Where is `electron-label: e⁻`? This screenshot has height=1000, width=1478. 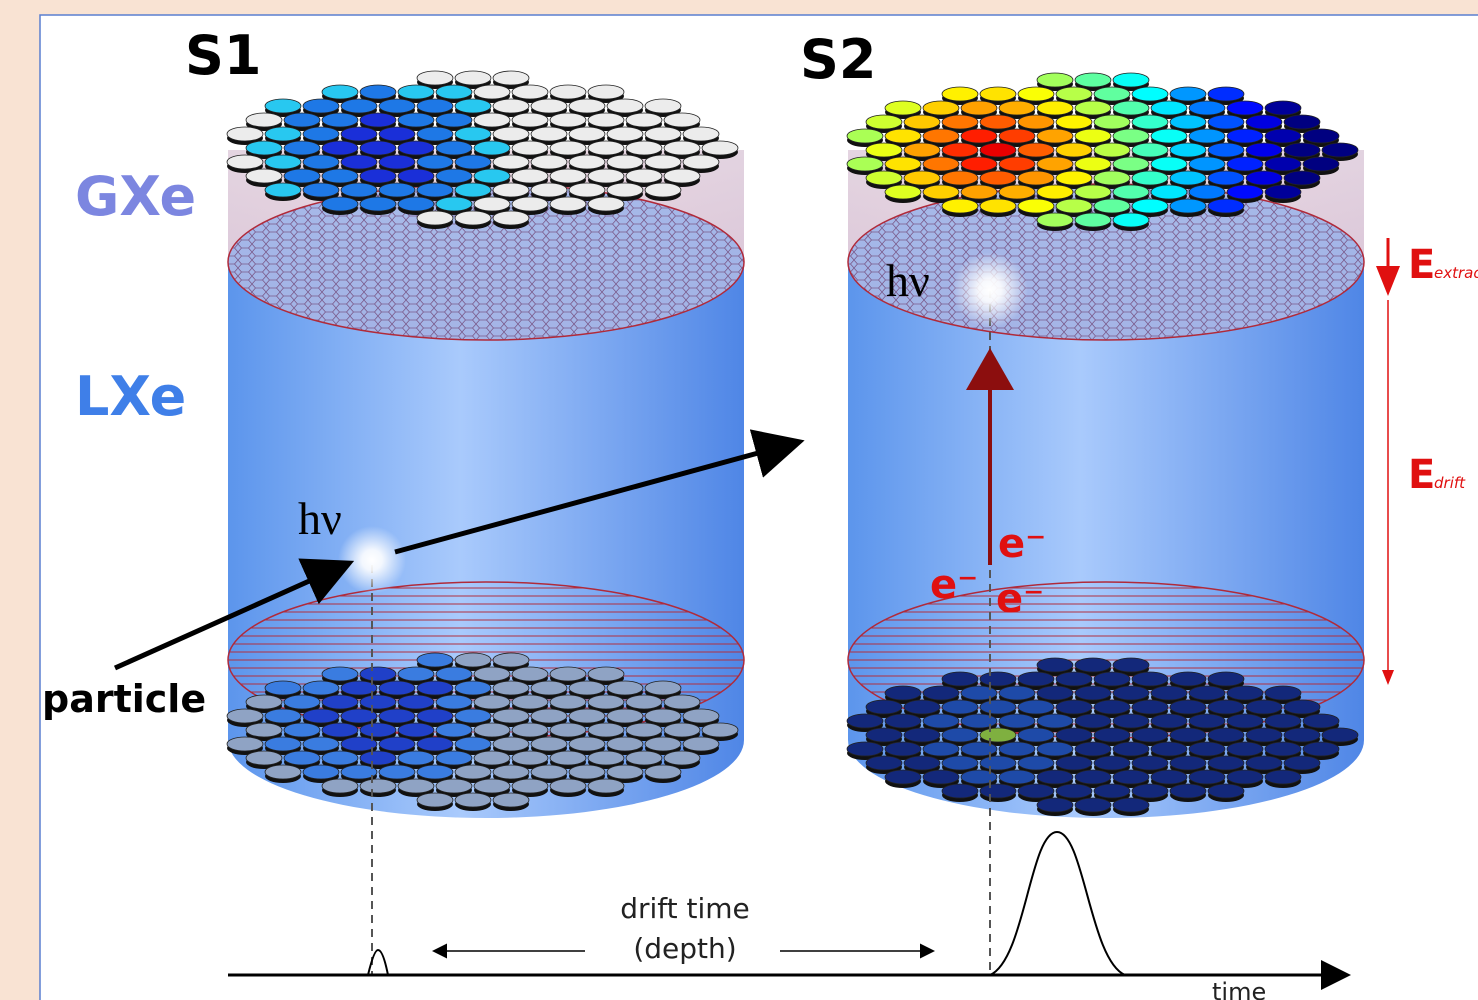
electron-label: e⁻ is located at coordinates (954, 585).